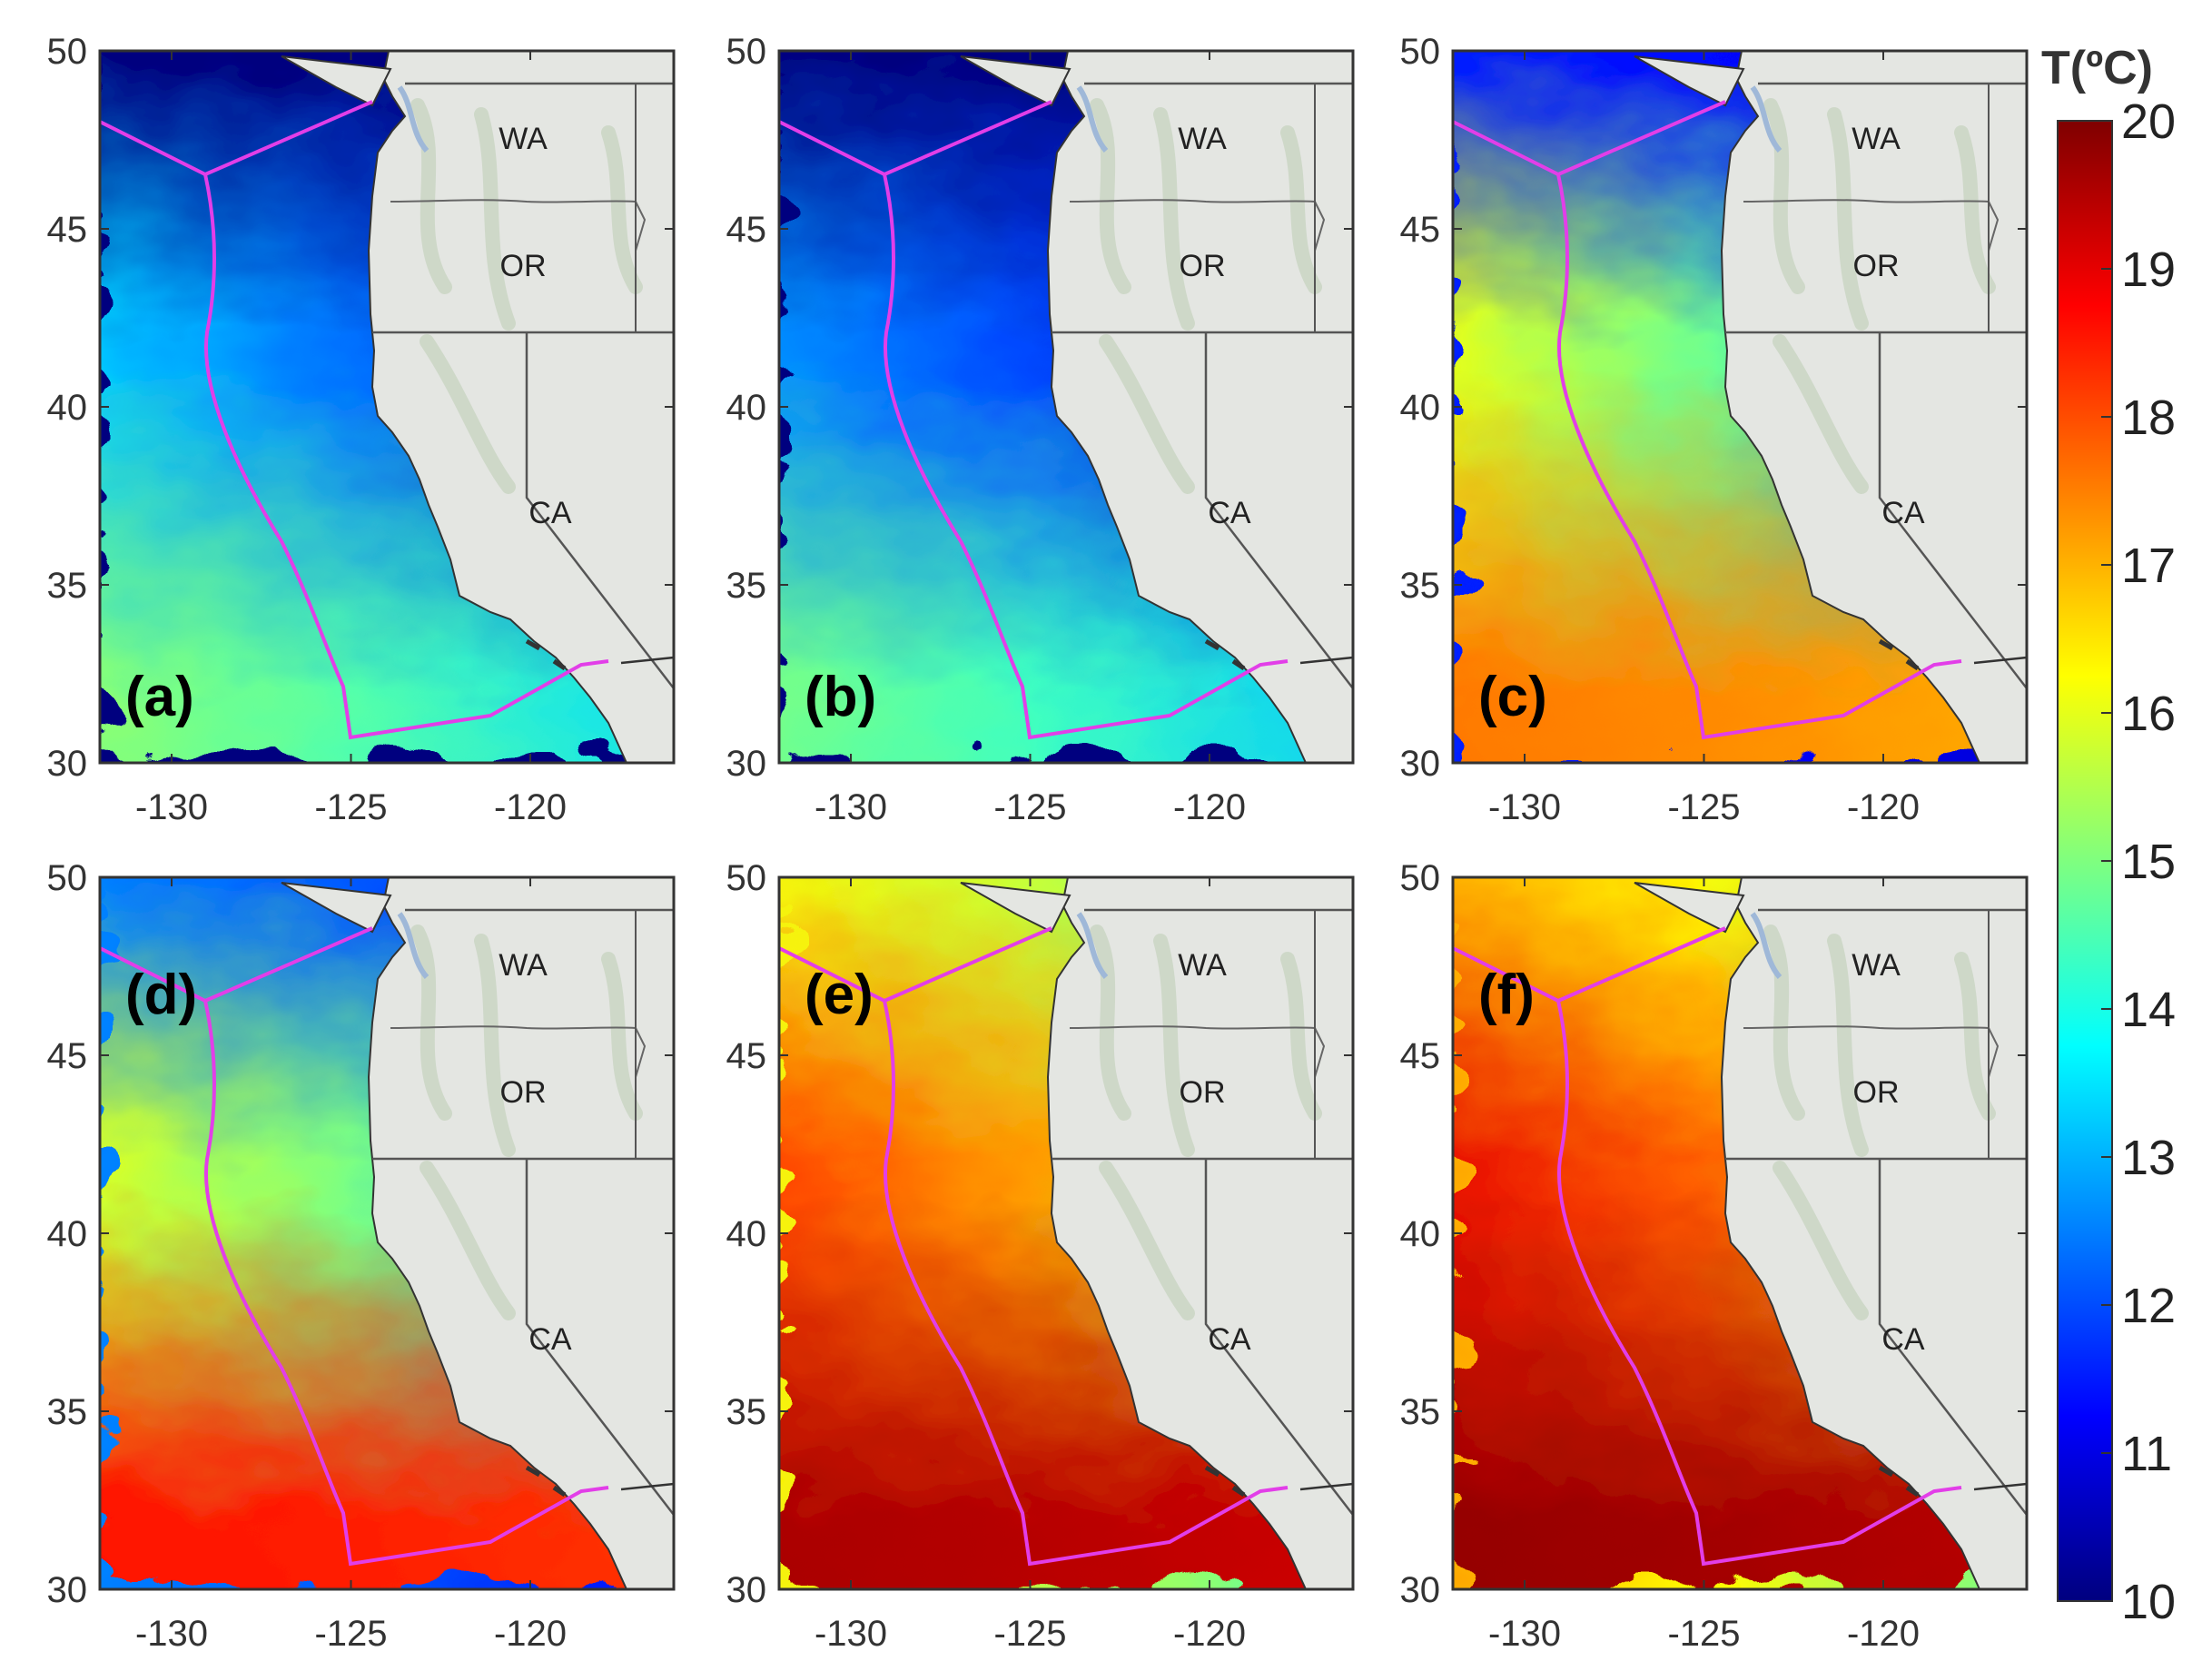  I want to click on panel-label: (c), so click(1513, 697).